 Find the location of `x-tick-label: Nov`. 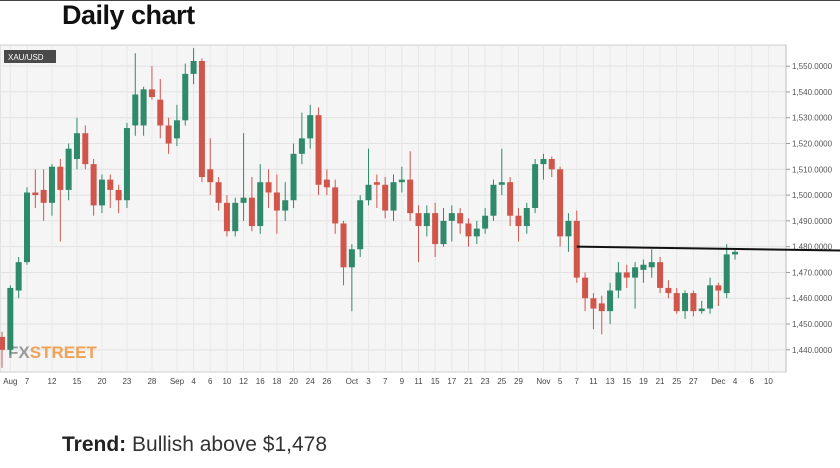

x-tick-label: Nov is located at coordinates (543, 381).